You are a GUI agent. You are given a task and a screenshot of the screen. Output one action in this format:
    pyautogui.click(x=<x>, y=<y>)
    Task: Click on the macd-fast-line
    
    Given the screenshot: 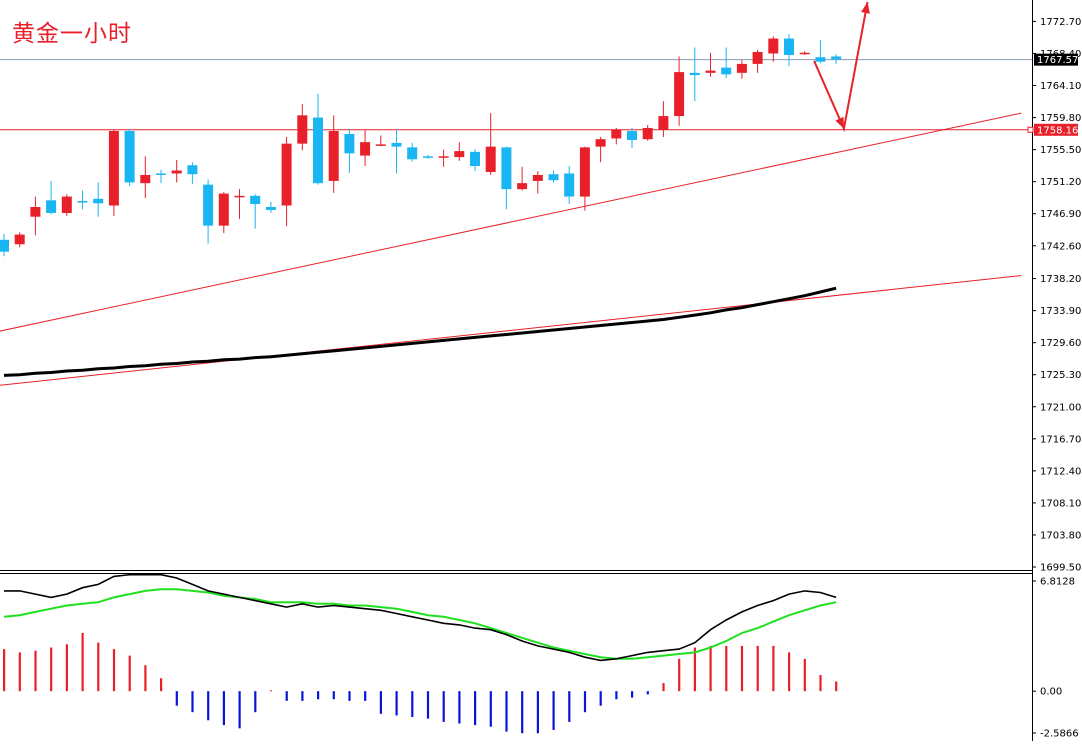 What is the action you would take?
    pyautogui.click(x=420, y=617)
    